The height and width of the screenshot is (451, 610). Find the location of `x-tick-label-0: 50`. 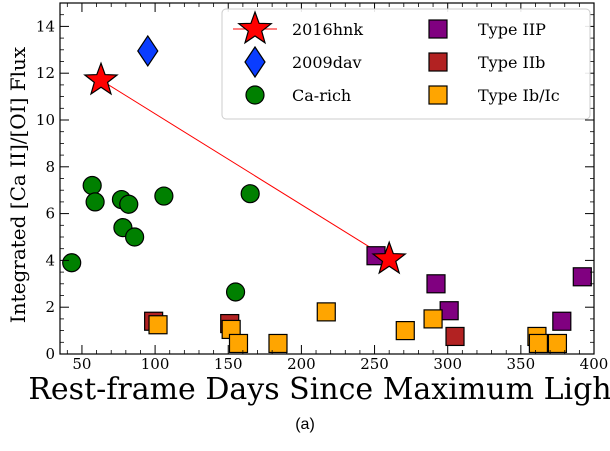

x-tick-label-0: 50 is located at coordinates (81, 364).